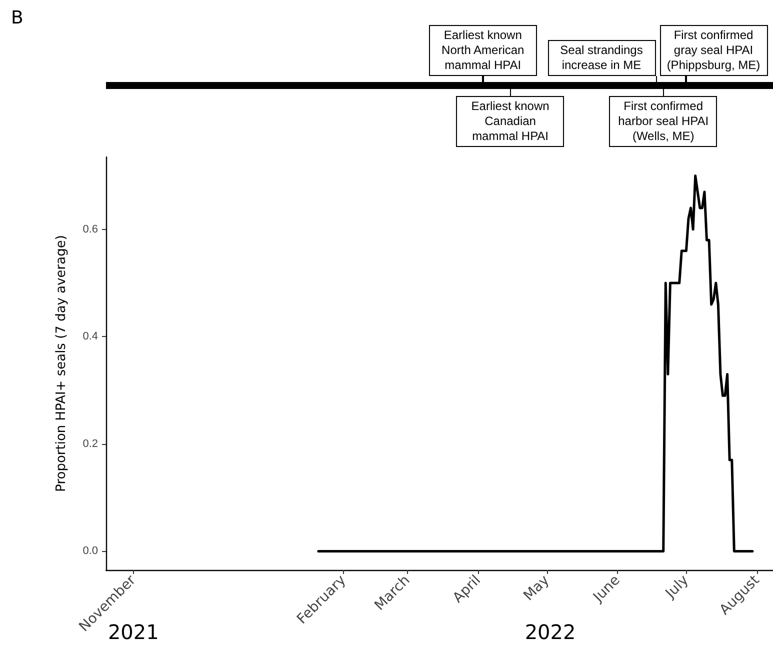 This screenshot has width=773, height=653. What do you see at coordinates (90, 336) in the screenshot?
I see `y-tick-label: 0.4` at bounding box center [90, 336].